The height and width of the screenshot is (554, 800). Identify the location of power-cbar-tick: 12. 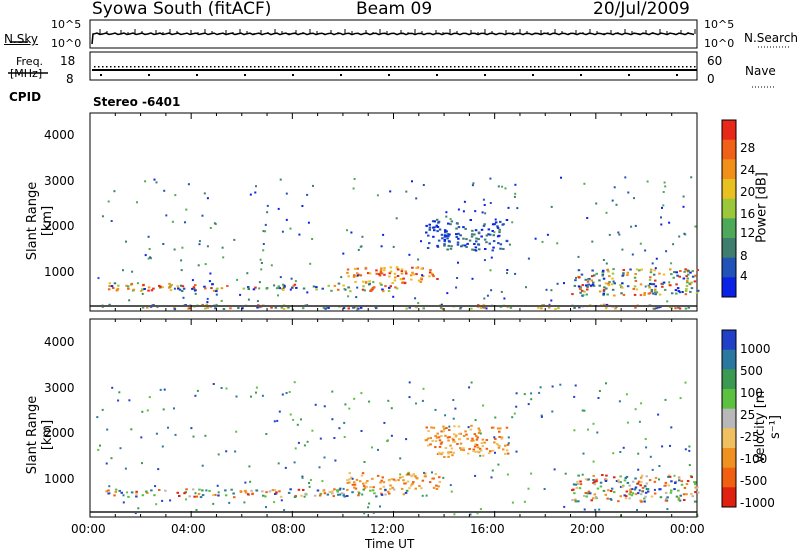
(748, 233).